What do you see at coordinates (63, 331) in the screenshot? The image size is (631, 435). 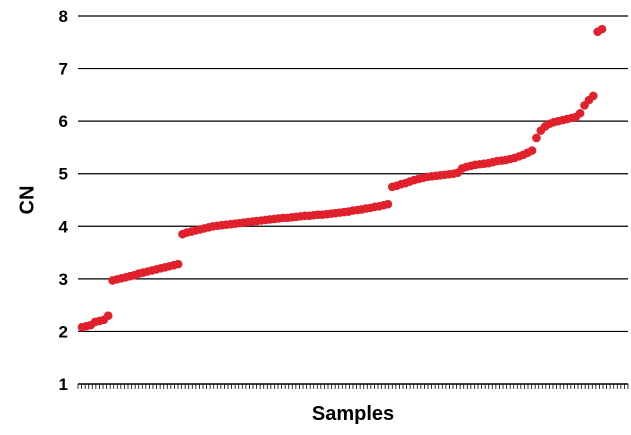 I see `y-tick-label: 2` at bounding box center [63, 331].